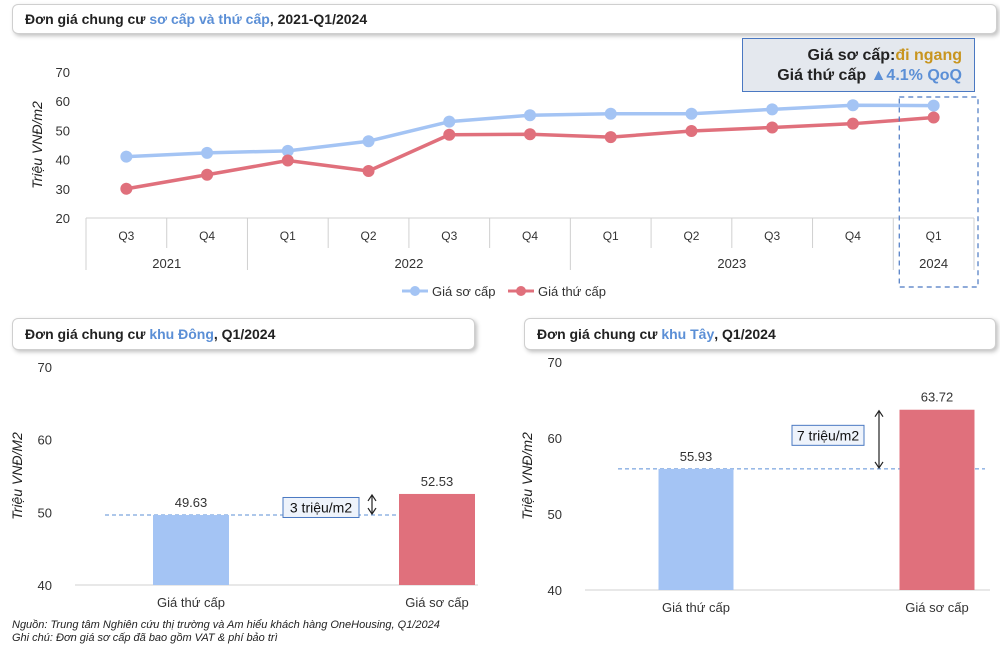  Describe the element at coordinates (437, 481) in the screenshot. I see `bar-value-label: 52.53` at that location.